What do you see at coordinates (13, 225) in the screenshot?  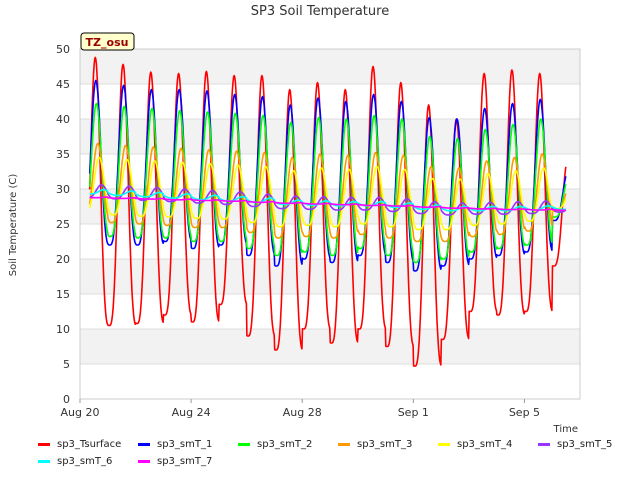 I see `y-axis-label: Soil Temperature (C)` at bounding box center [13, 225].